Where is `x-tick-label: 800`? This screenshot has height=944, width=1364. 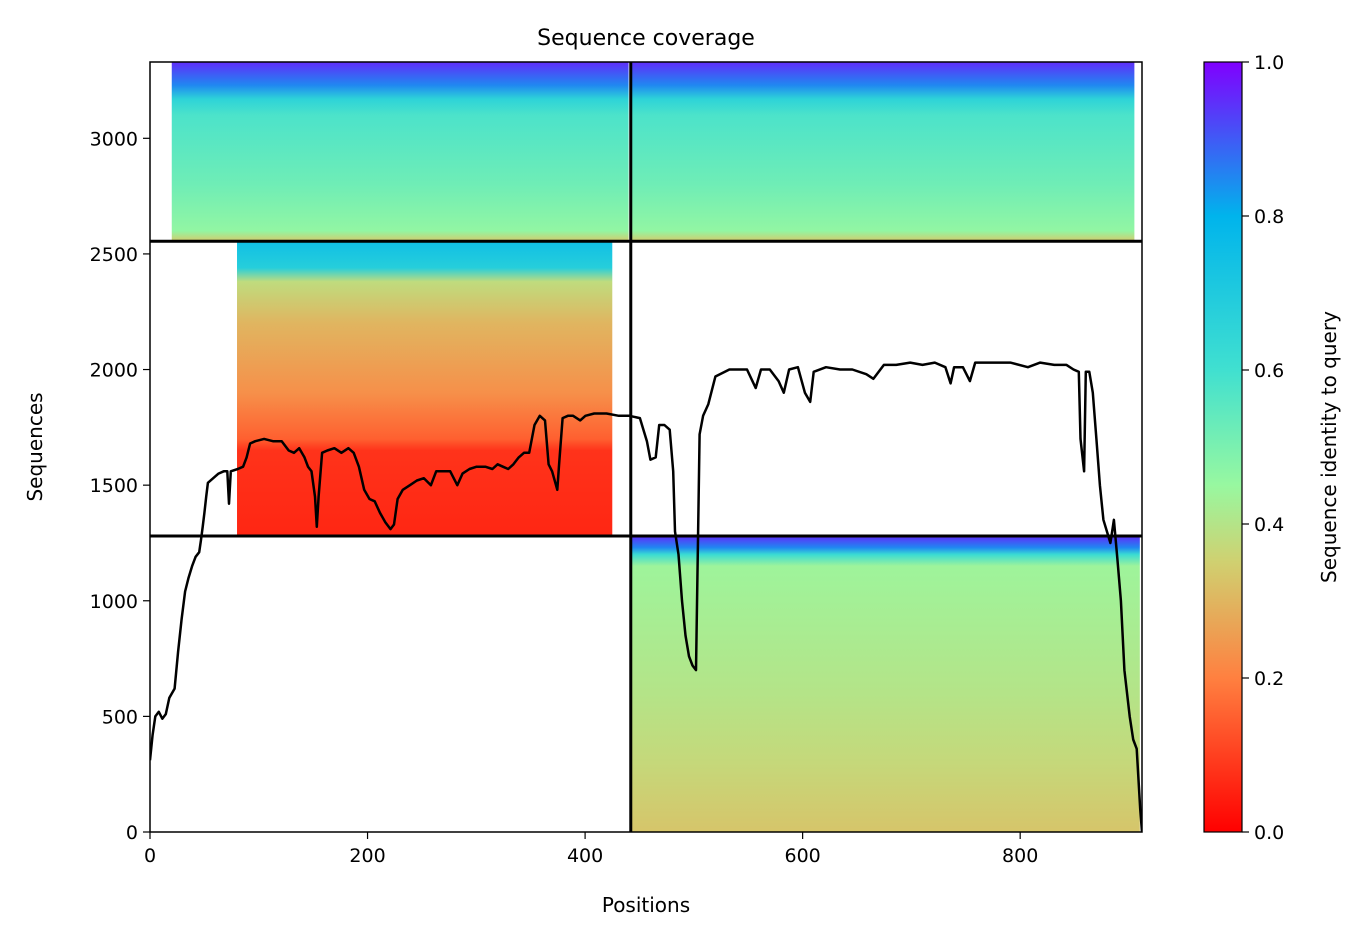 x-tick-label: 800 is located at coordinates (1020, 856).